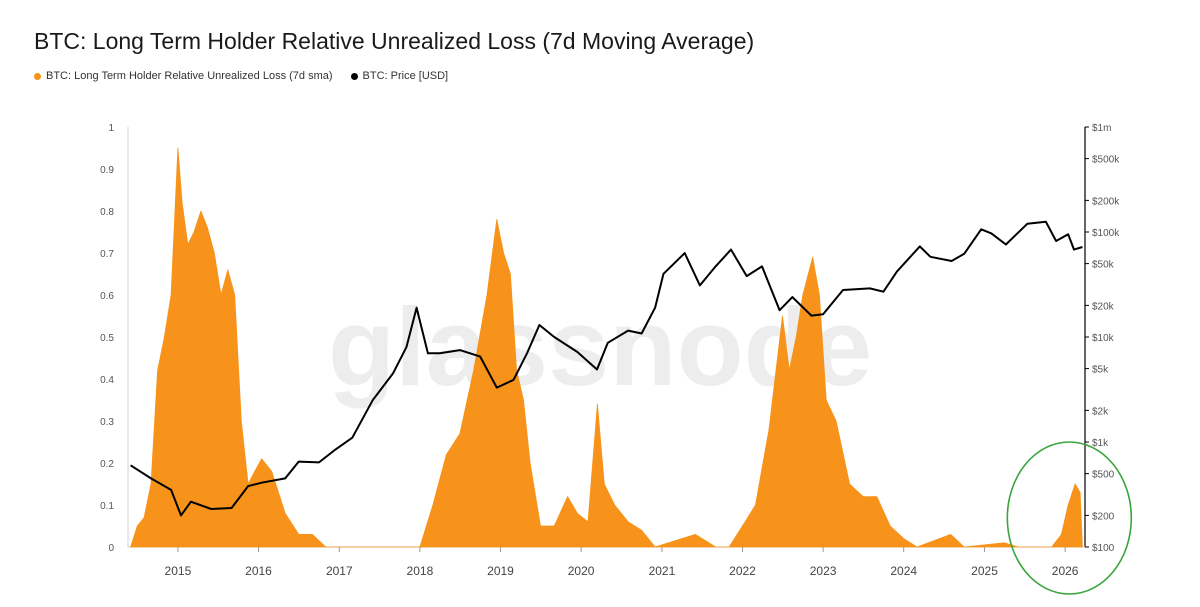 The height and width of the screenshot is (607, 1200). Describe the element at coordinates (1106, 201) in the screenshot. I see `y-tick-right: $200k` at that location.